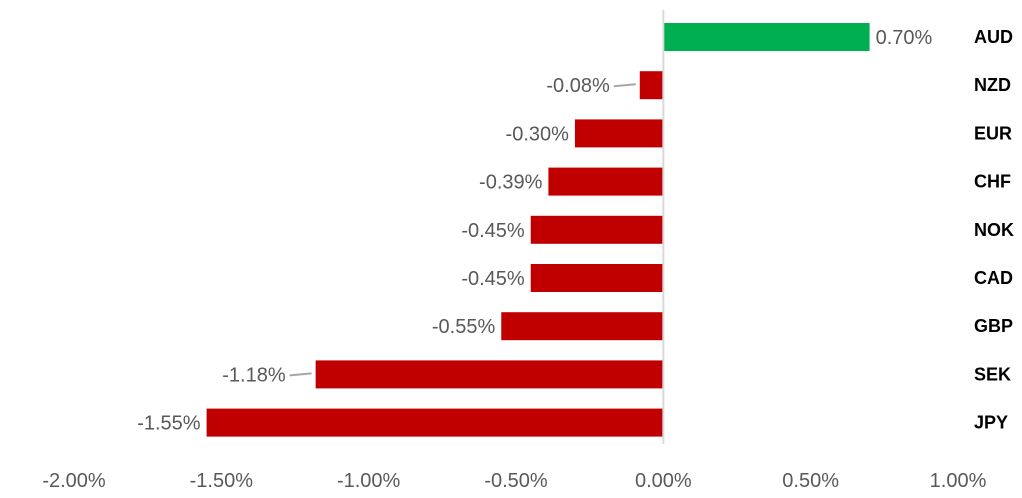  I want to click on x-tick-label: -2.00%, so click(74, 481).